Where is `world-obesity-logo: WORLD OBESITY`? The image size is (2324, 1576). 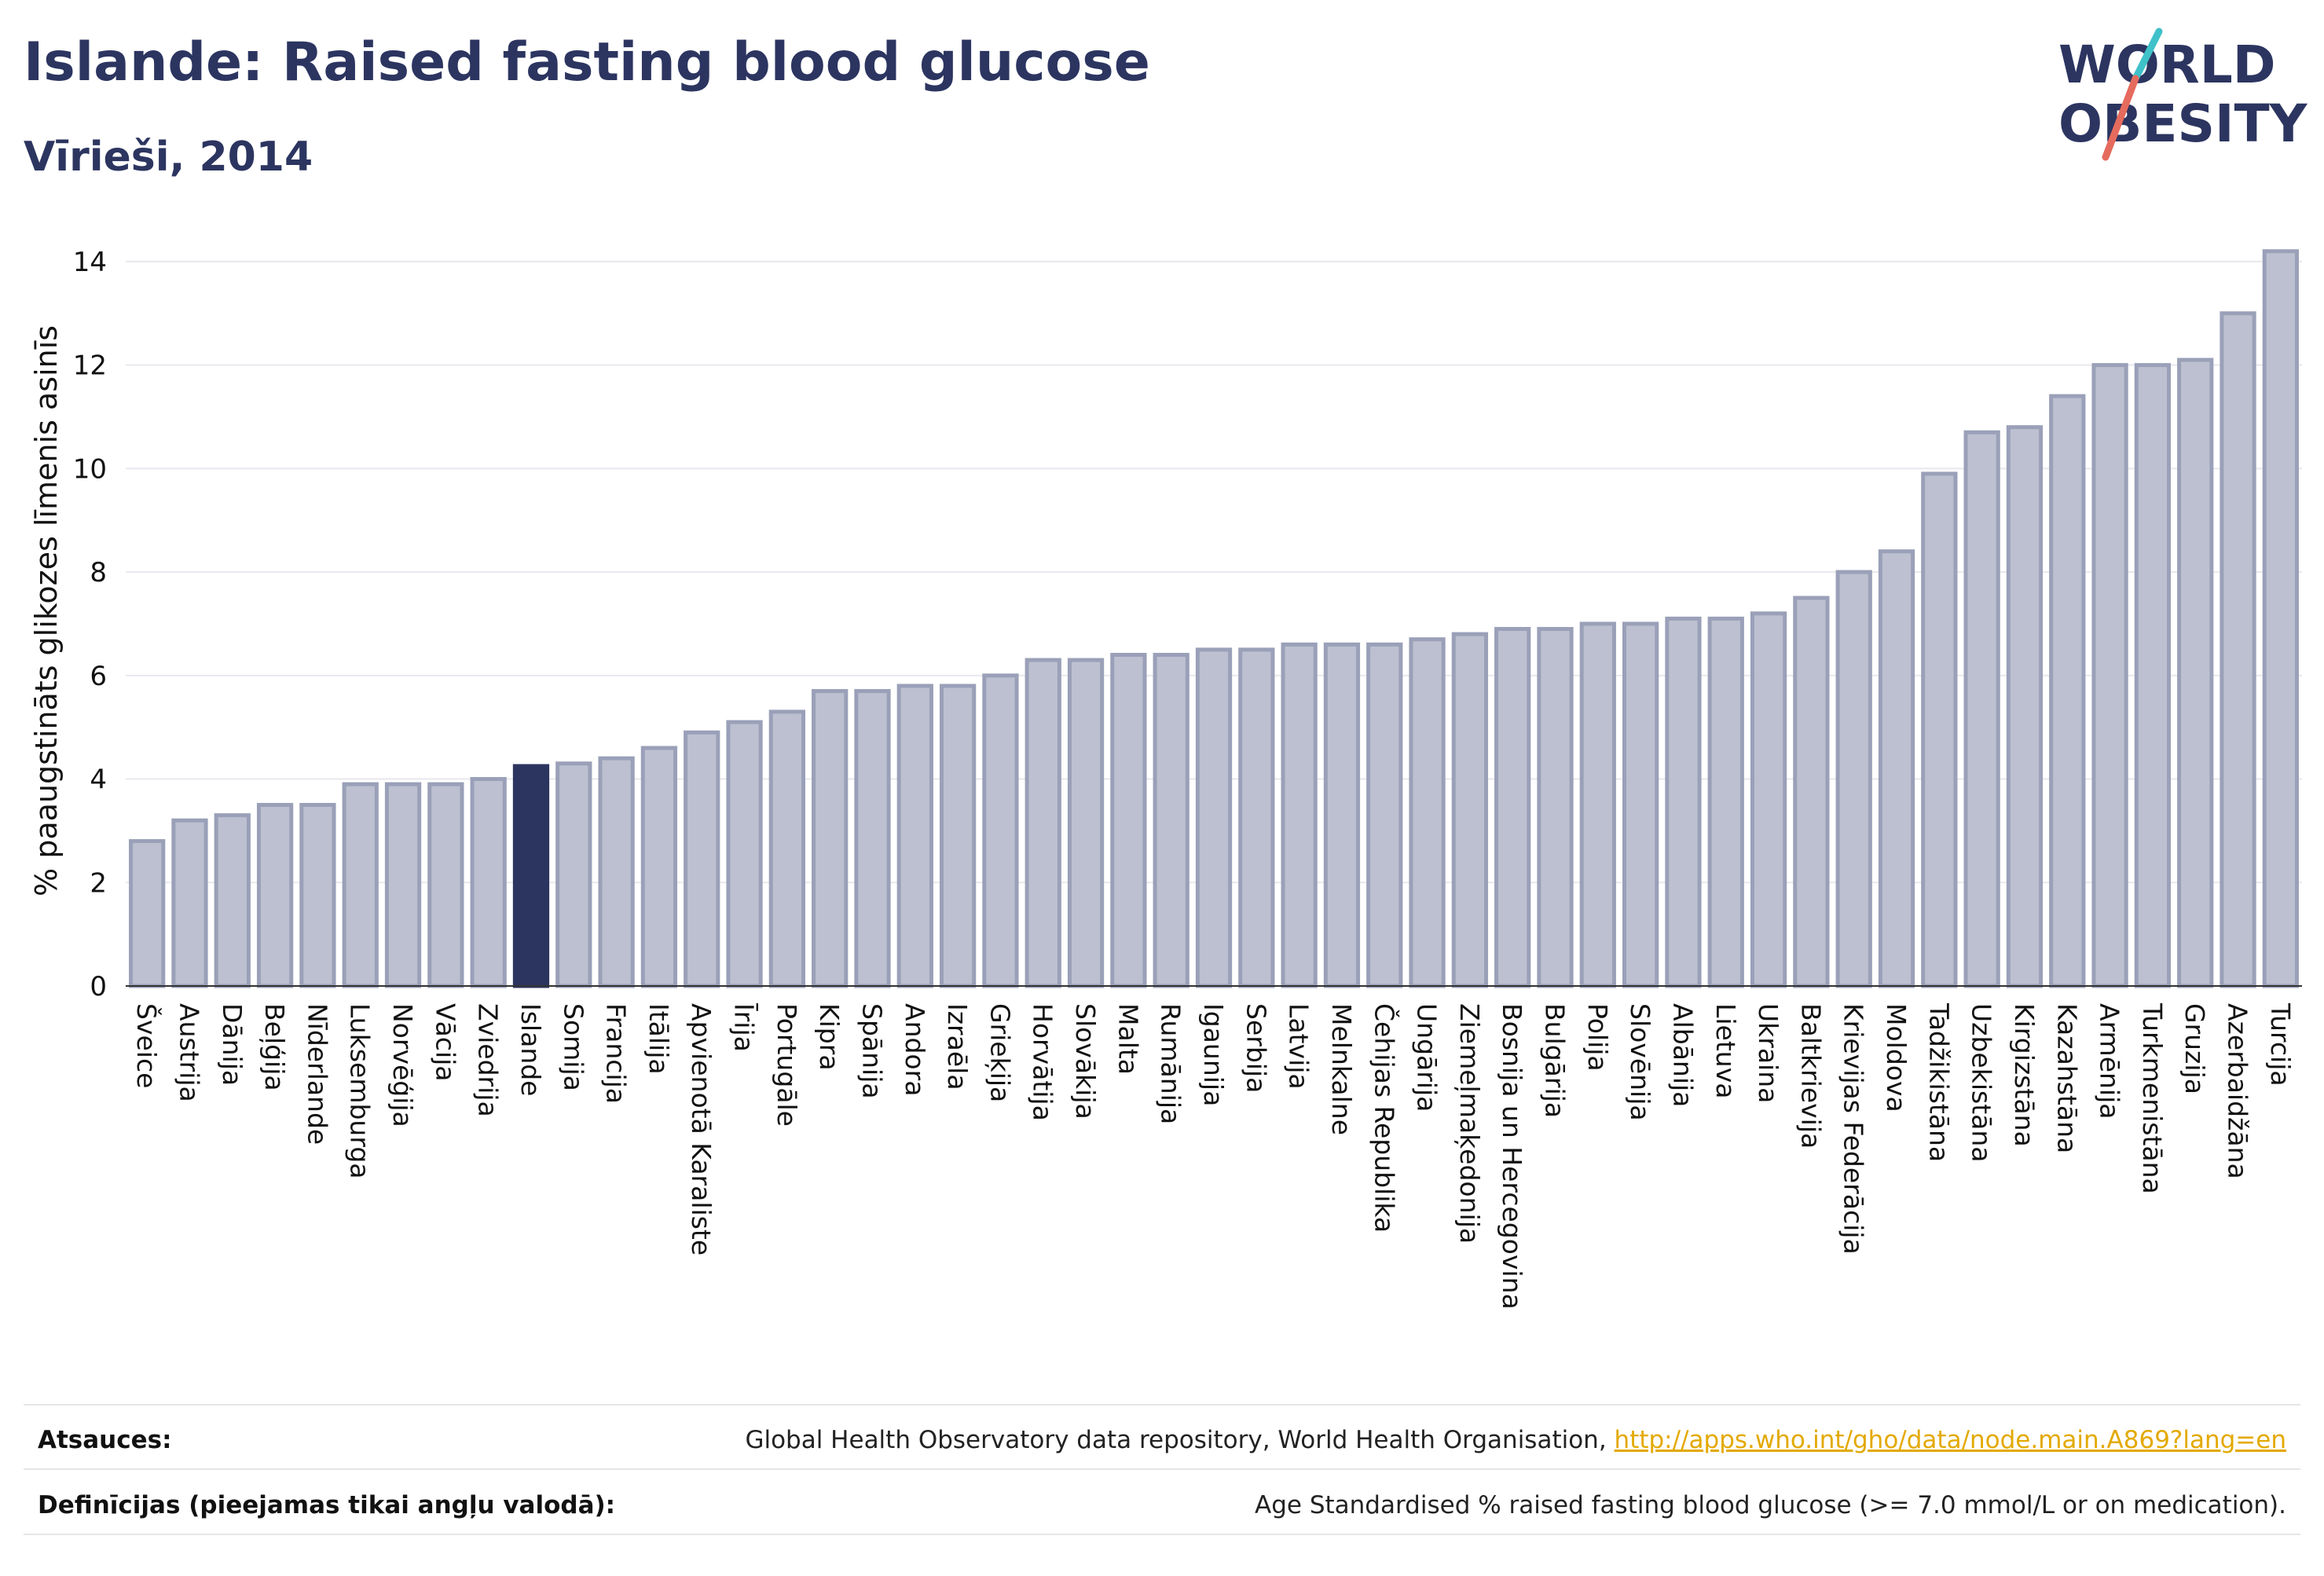
world-obesity-logo: WORLD OBESITY is located at coordinates (2183, 94).